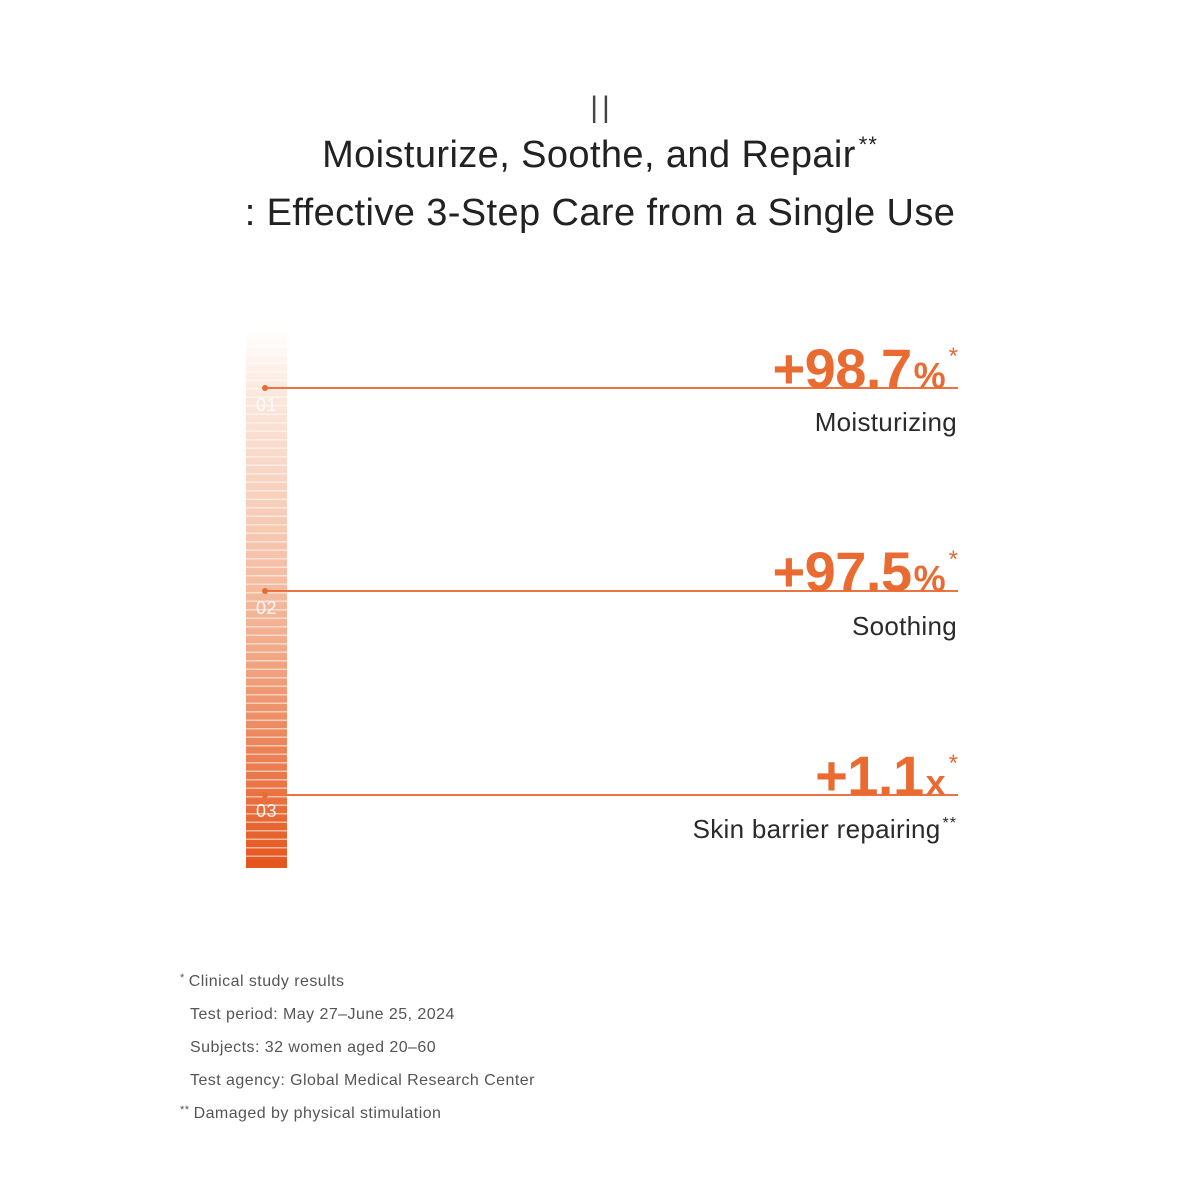  I want to click on stat-label-text: Moisturizing, so click(885, 422).